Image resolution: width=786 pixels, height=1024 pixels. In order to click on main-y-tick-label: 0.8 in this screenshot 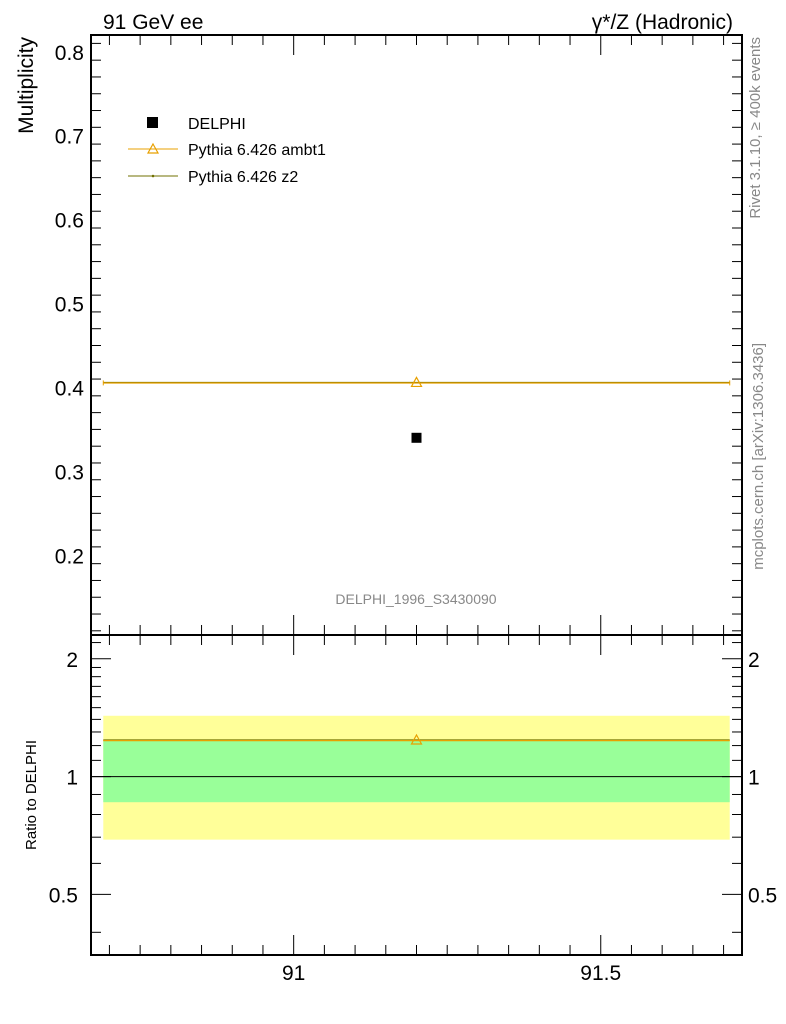, I will do `click(69, 53)`.